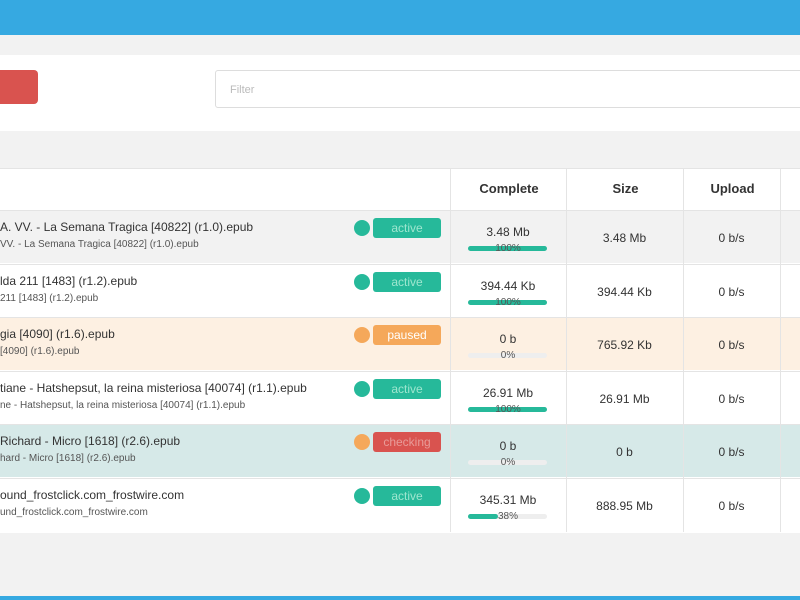 The image size is (800, 600). What do you see at coordinates (508, 189) in the screenshot?
I see `column-header: Complete` at bounding box center [508, 189].